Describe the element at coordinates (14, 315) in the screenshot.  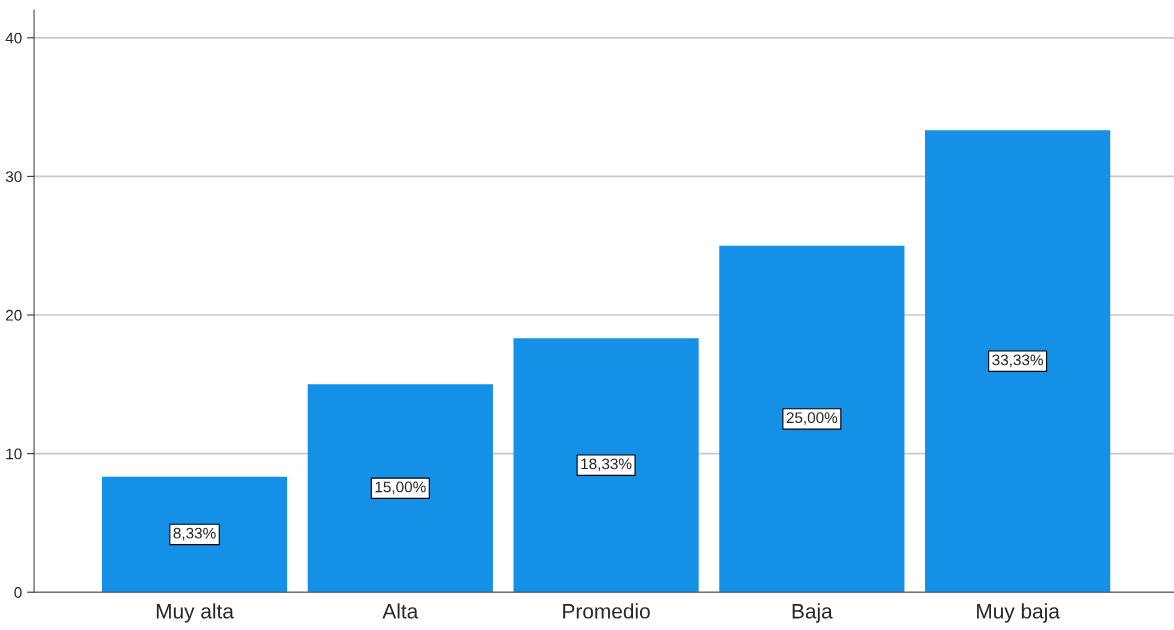
I see `y-tick-label: 20` at that location.